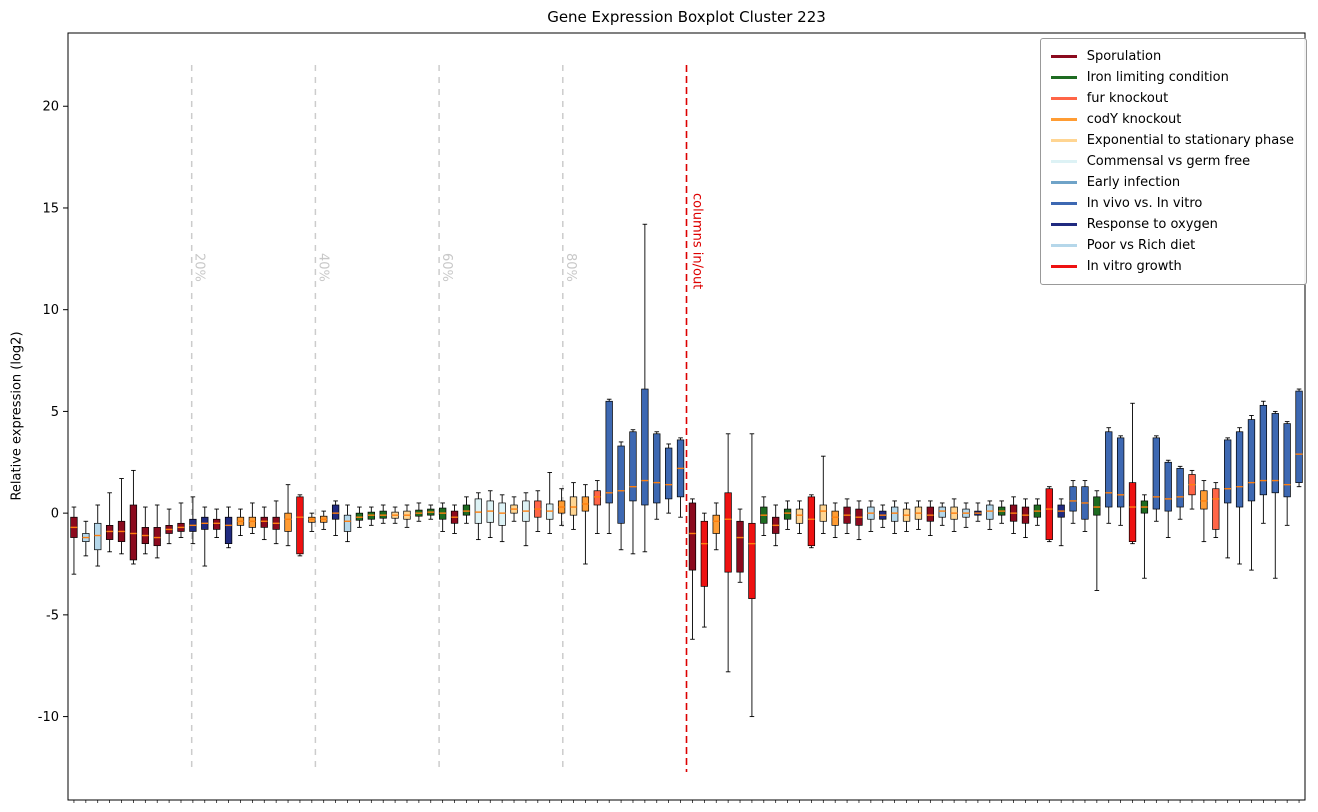 The height and width of the screenshot is (812, 1318). Describe the element at coordinates (1134, 119) in the screenshot. I see `legend-label: codY knockout` at that location.